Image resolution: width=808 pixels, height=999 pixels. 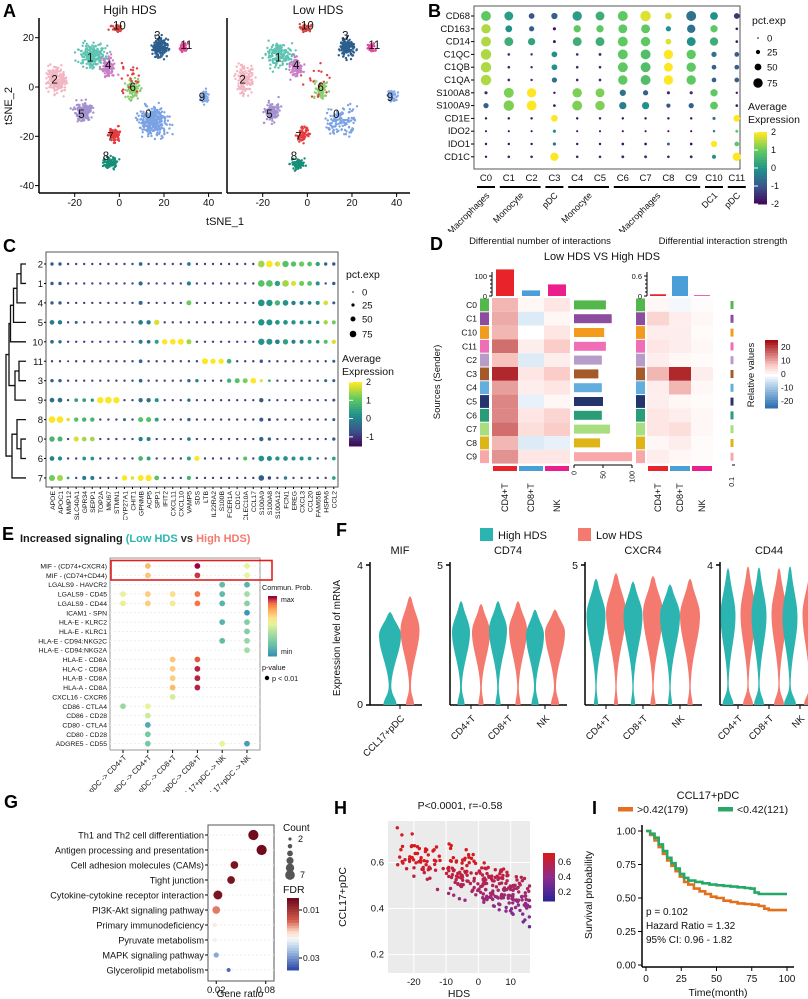 What do you see at coordinates (106, 157) in the screenshot?
I see `cluster-label: 8` at bounding box center [106, 157].